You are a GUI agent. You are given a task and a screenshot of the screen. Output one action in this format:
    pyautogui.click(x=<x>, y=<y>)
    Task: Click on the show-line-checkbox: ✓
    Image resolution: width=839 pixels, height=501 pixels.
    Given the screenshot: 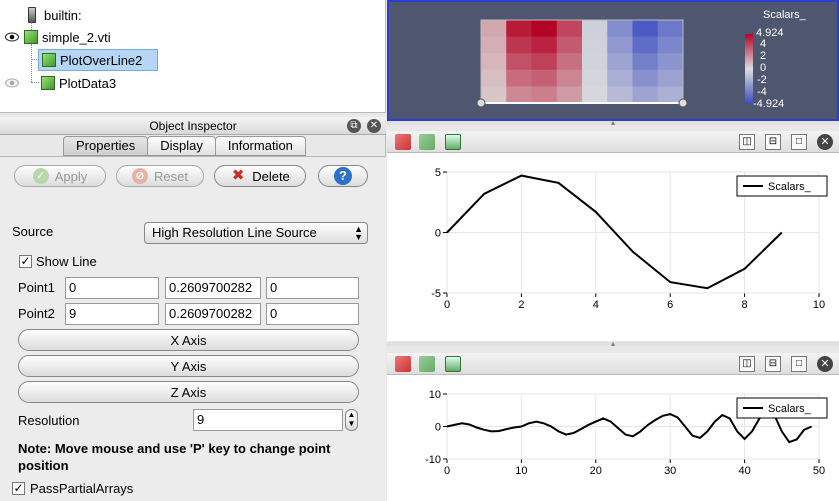 What is the action you would take?
    pyautogui.click(x=25, y=261)
    